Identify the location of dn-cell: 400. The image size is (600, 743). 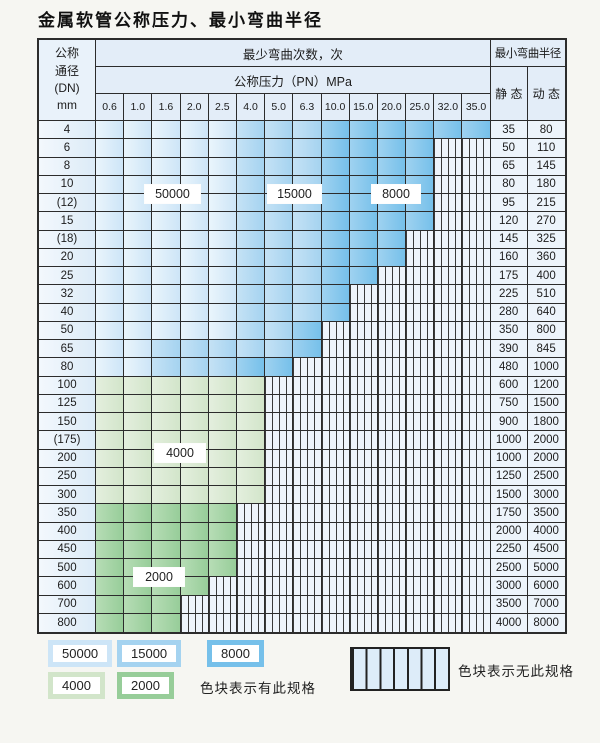
(67, 531).